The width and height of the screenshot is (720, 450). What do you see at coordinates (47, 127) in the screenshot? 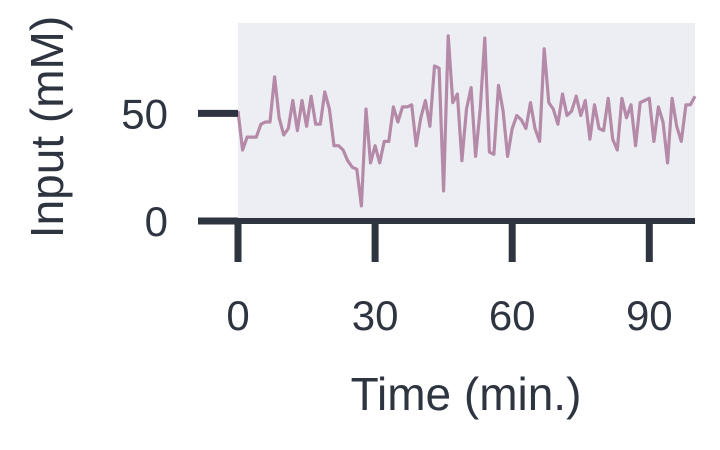
I see `y-axis-label: Input (mM)` at bounding box center [47, 127].